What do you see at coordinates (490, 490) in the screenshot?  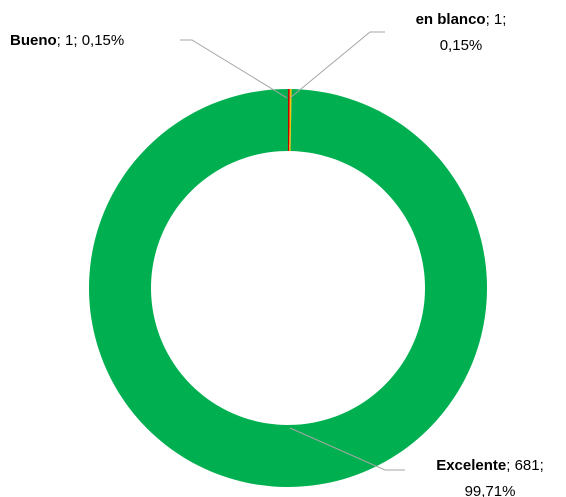 I see `label-part: 99,71%` at bounding box center [490, 490].